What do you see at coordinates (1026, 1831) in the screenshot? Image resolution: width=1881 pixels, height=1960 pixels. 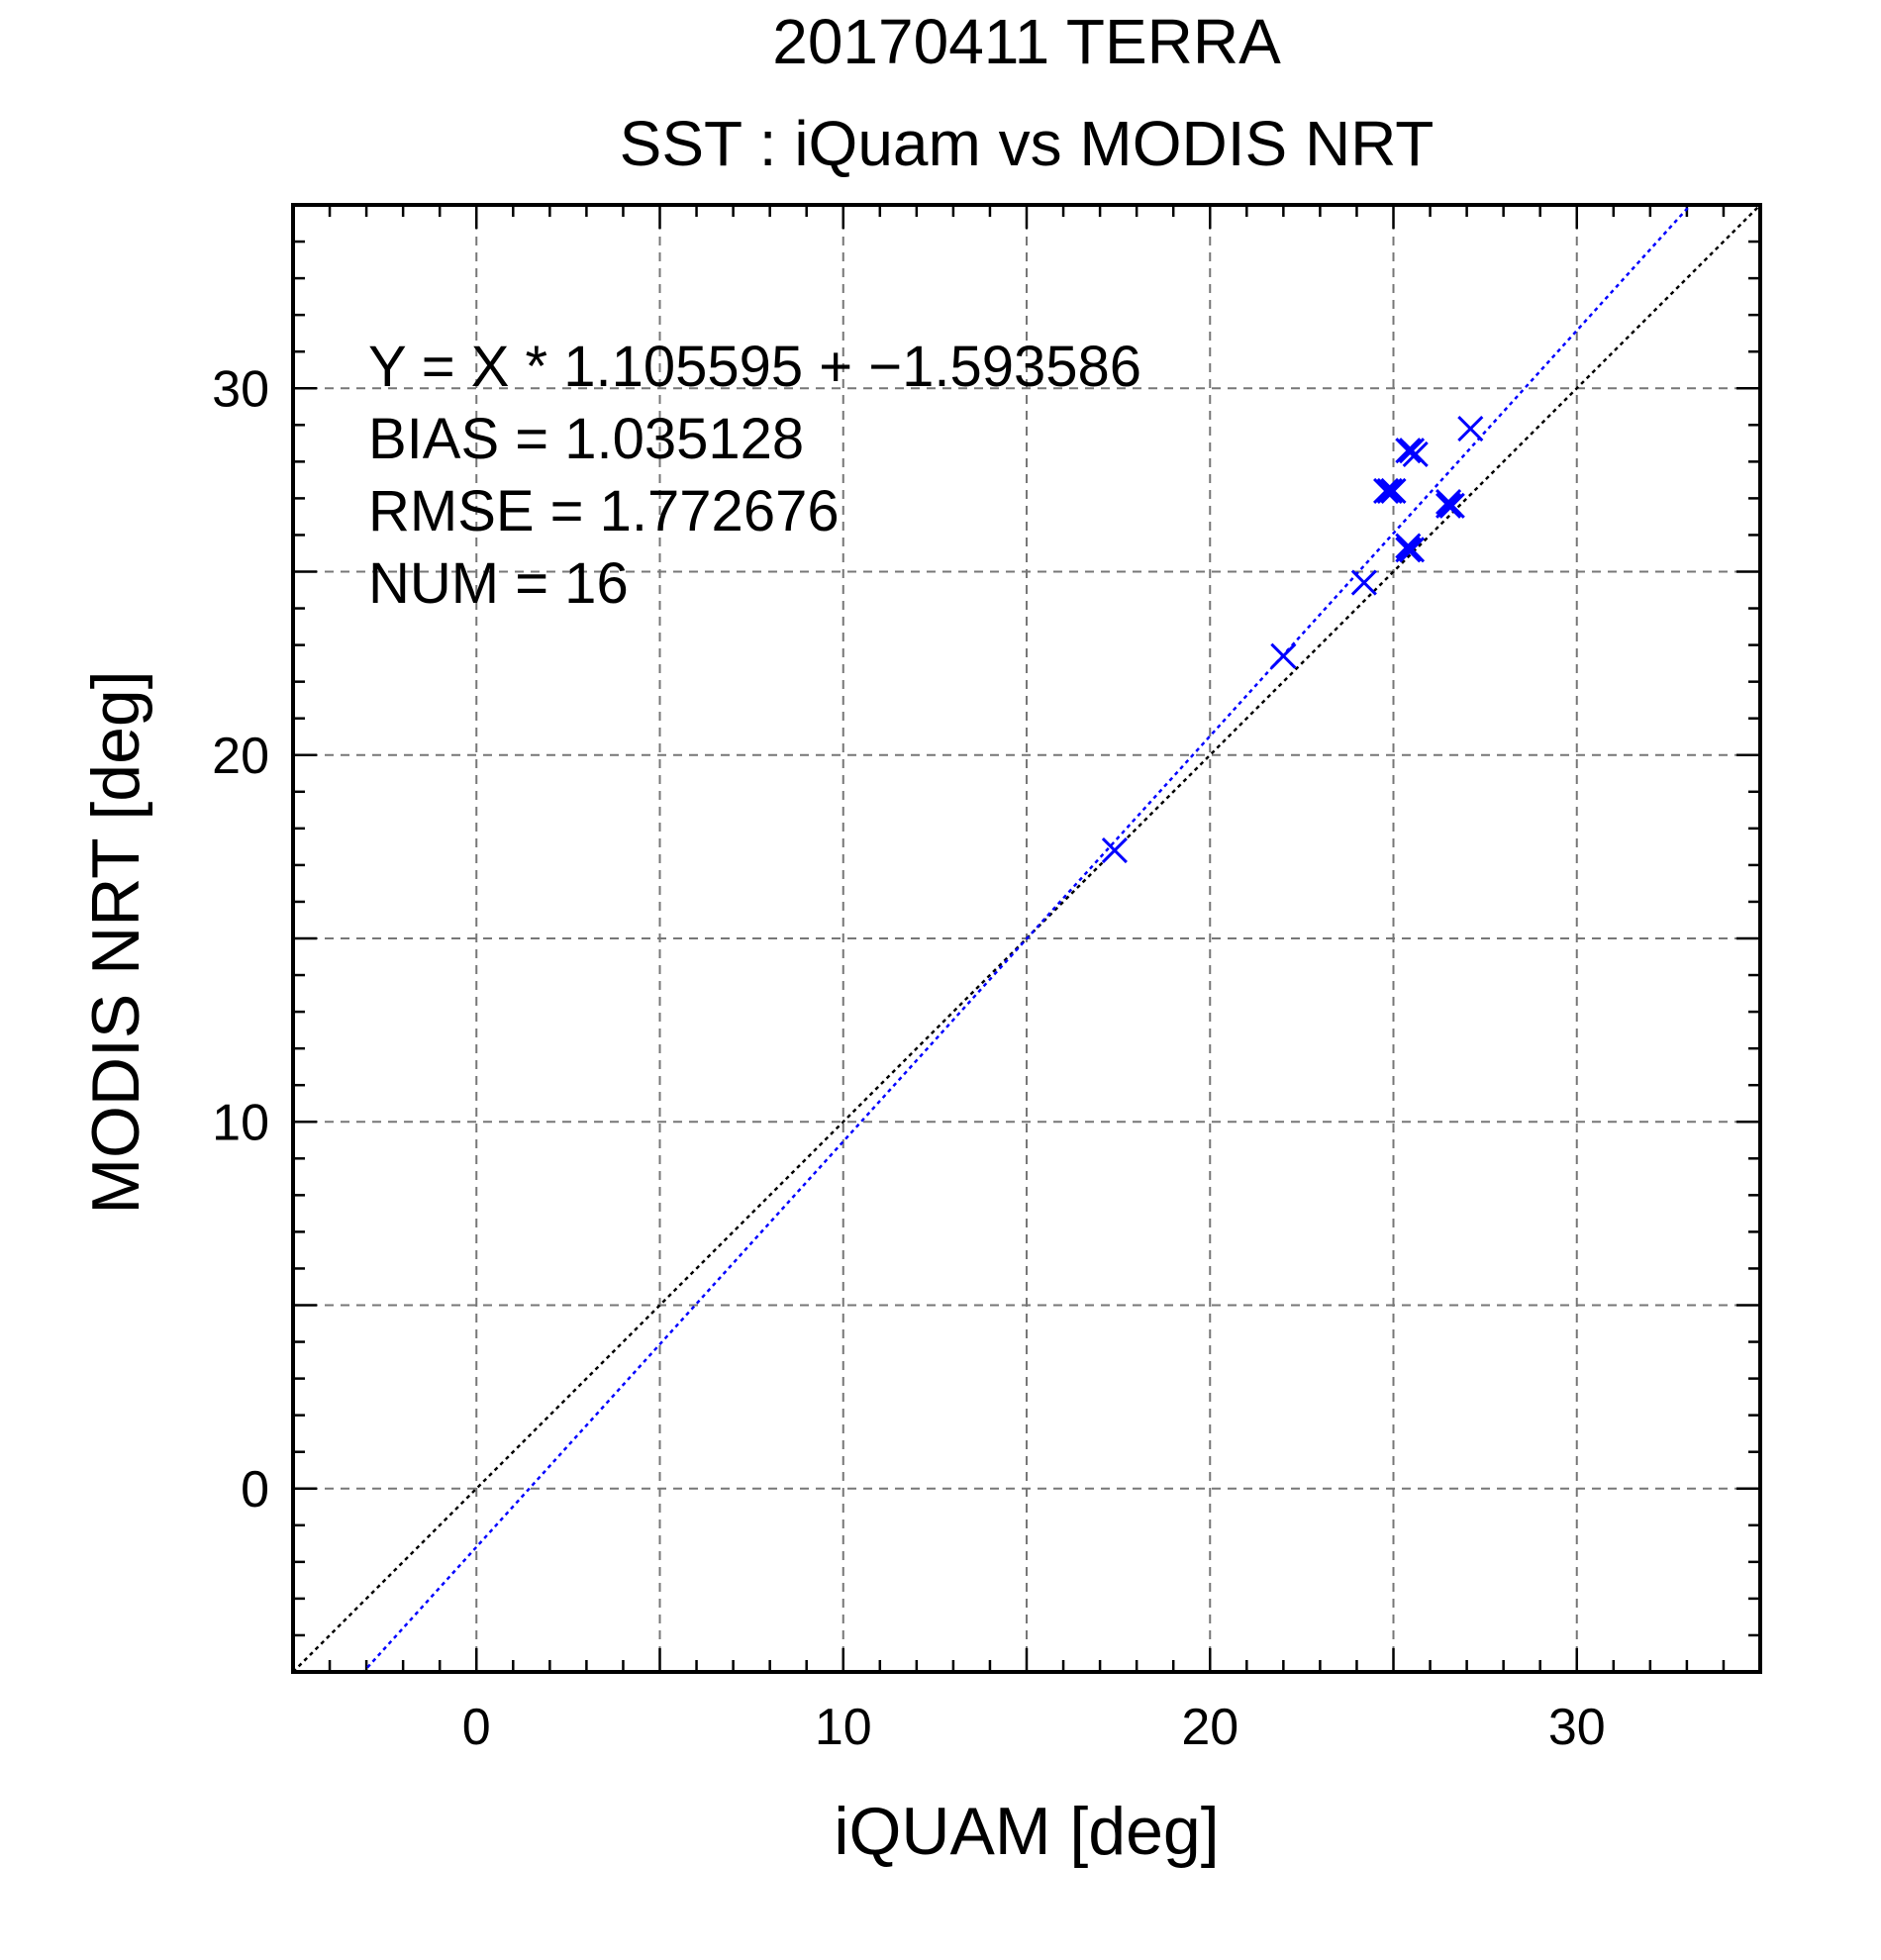 I see `x-axis-label: iQUAM [deg]` at bounding box center [1026, 1831].